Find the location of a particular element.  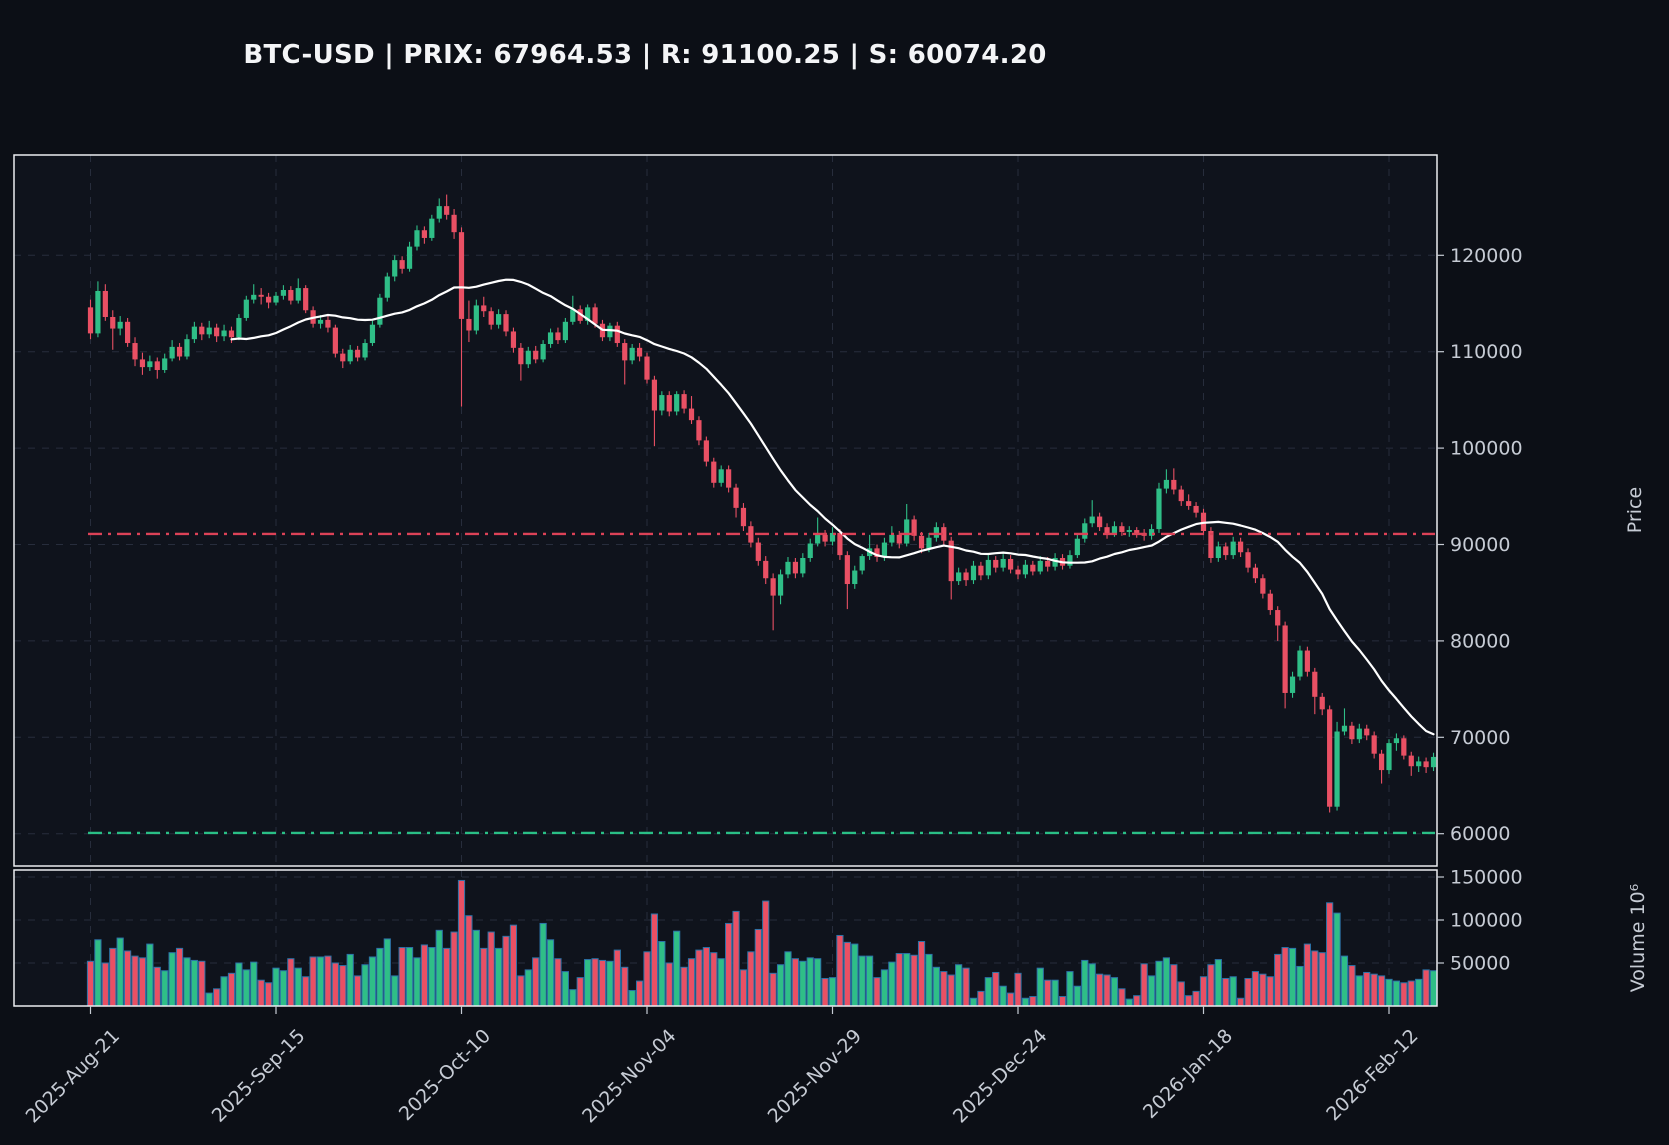

volume-axis: 50000 100000 150000 Volume 10⁶ is located at coordinates (1543, 929).